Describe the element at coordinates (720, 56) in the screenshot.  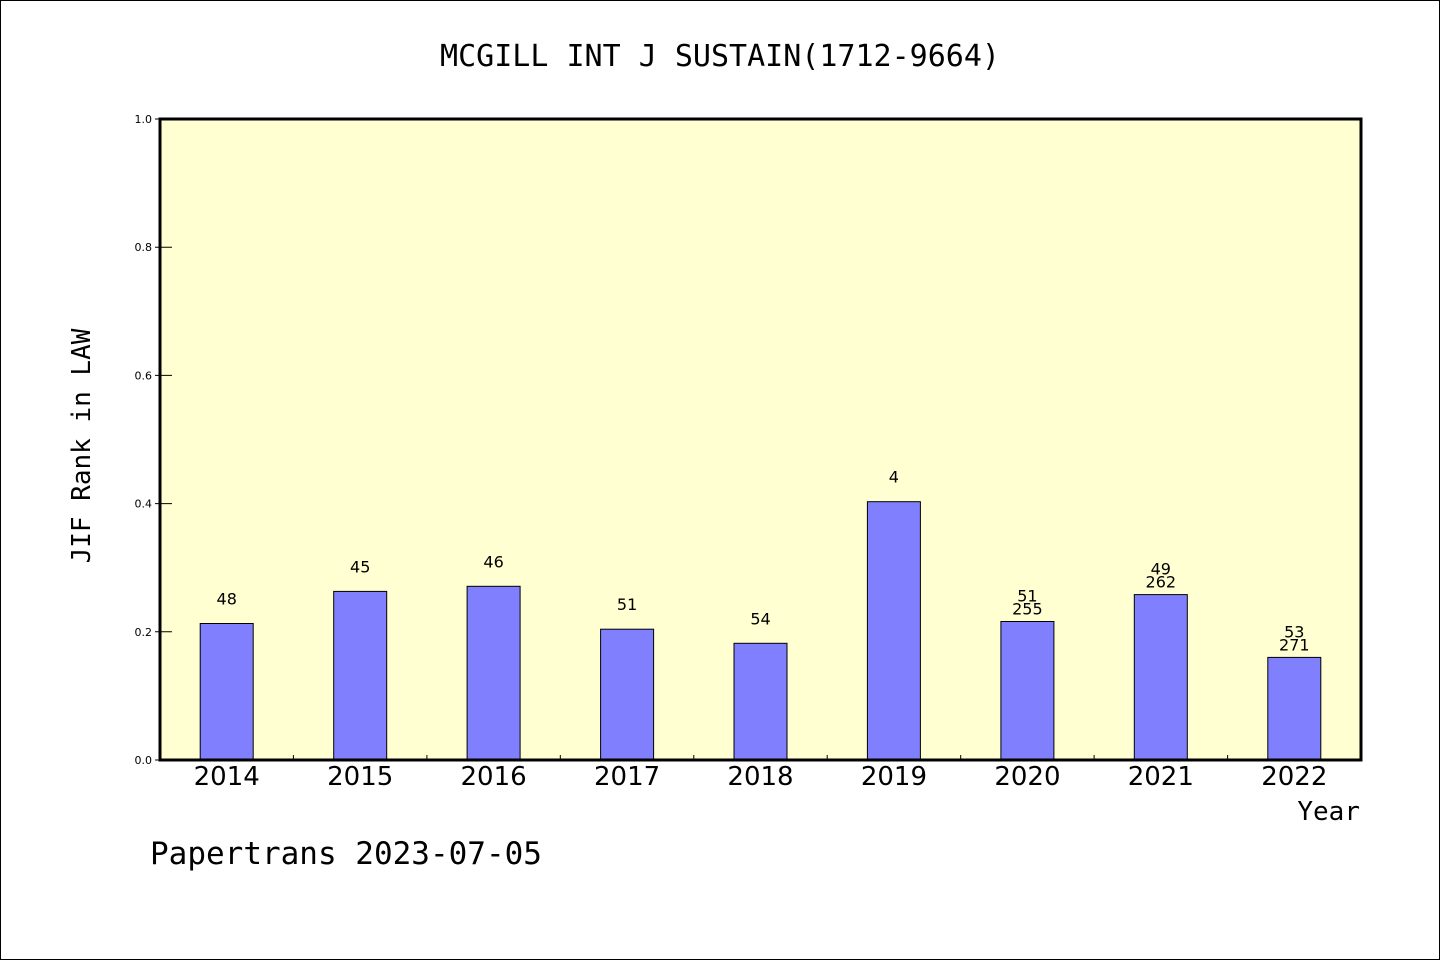
I see `chart-title: MCGILL INT J SUSTAIN(1712-9664)` at that location.